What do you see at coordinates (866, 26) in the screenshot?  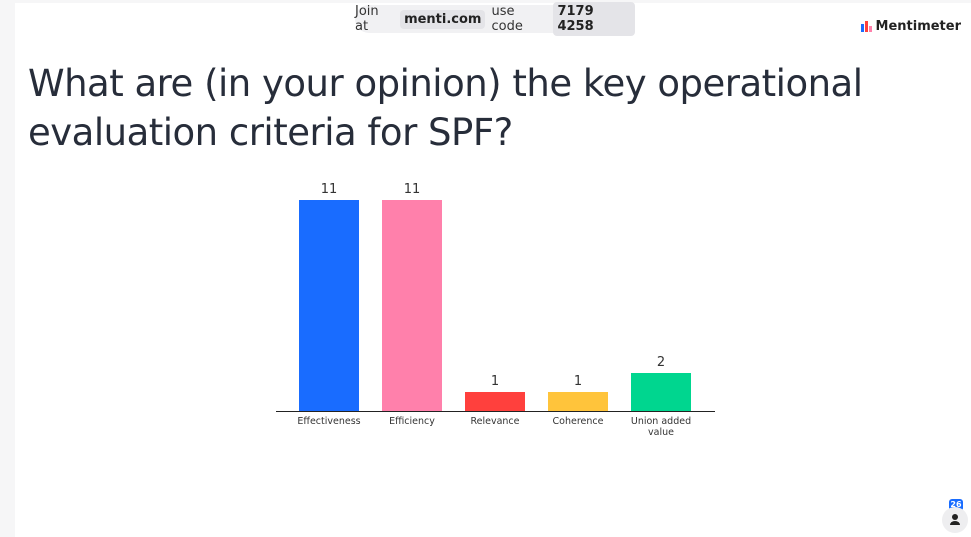 I see `brand-logo` at bounding box center [866, 26].